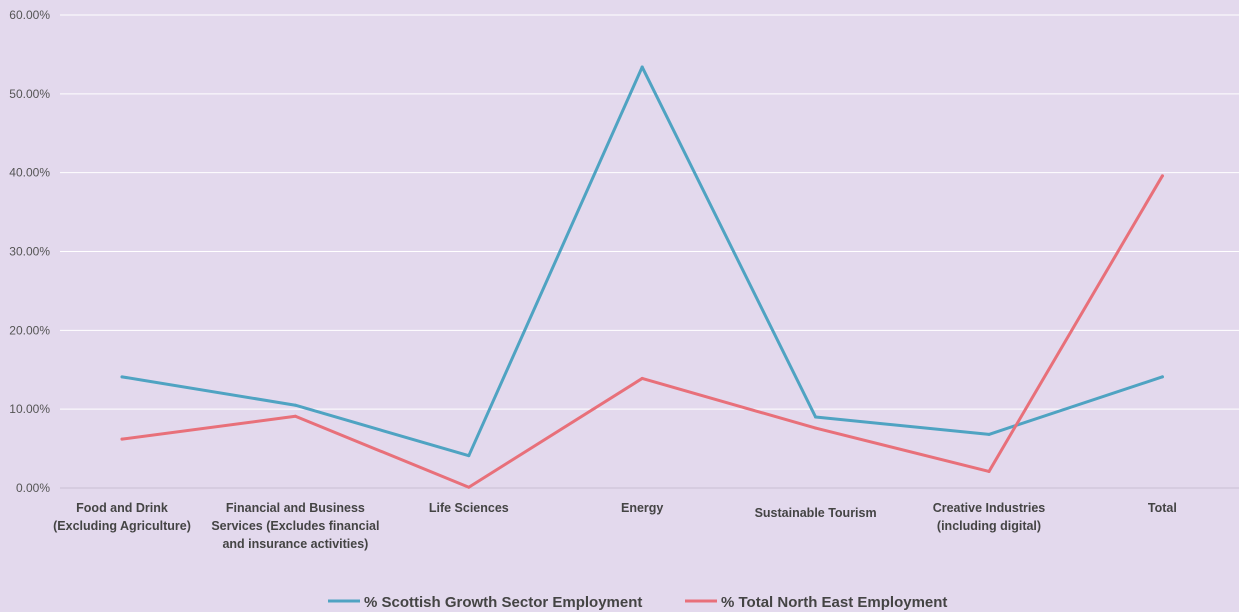 The image size is (1239, 612). Describe the element at coordinates (989, 517) in the screenshot. I see `x-category-label: Creative Industries (including digital)` at that location.